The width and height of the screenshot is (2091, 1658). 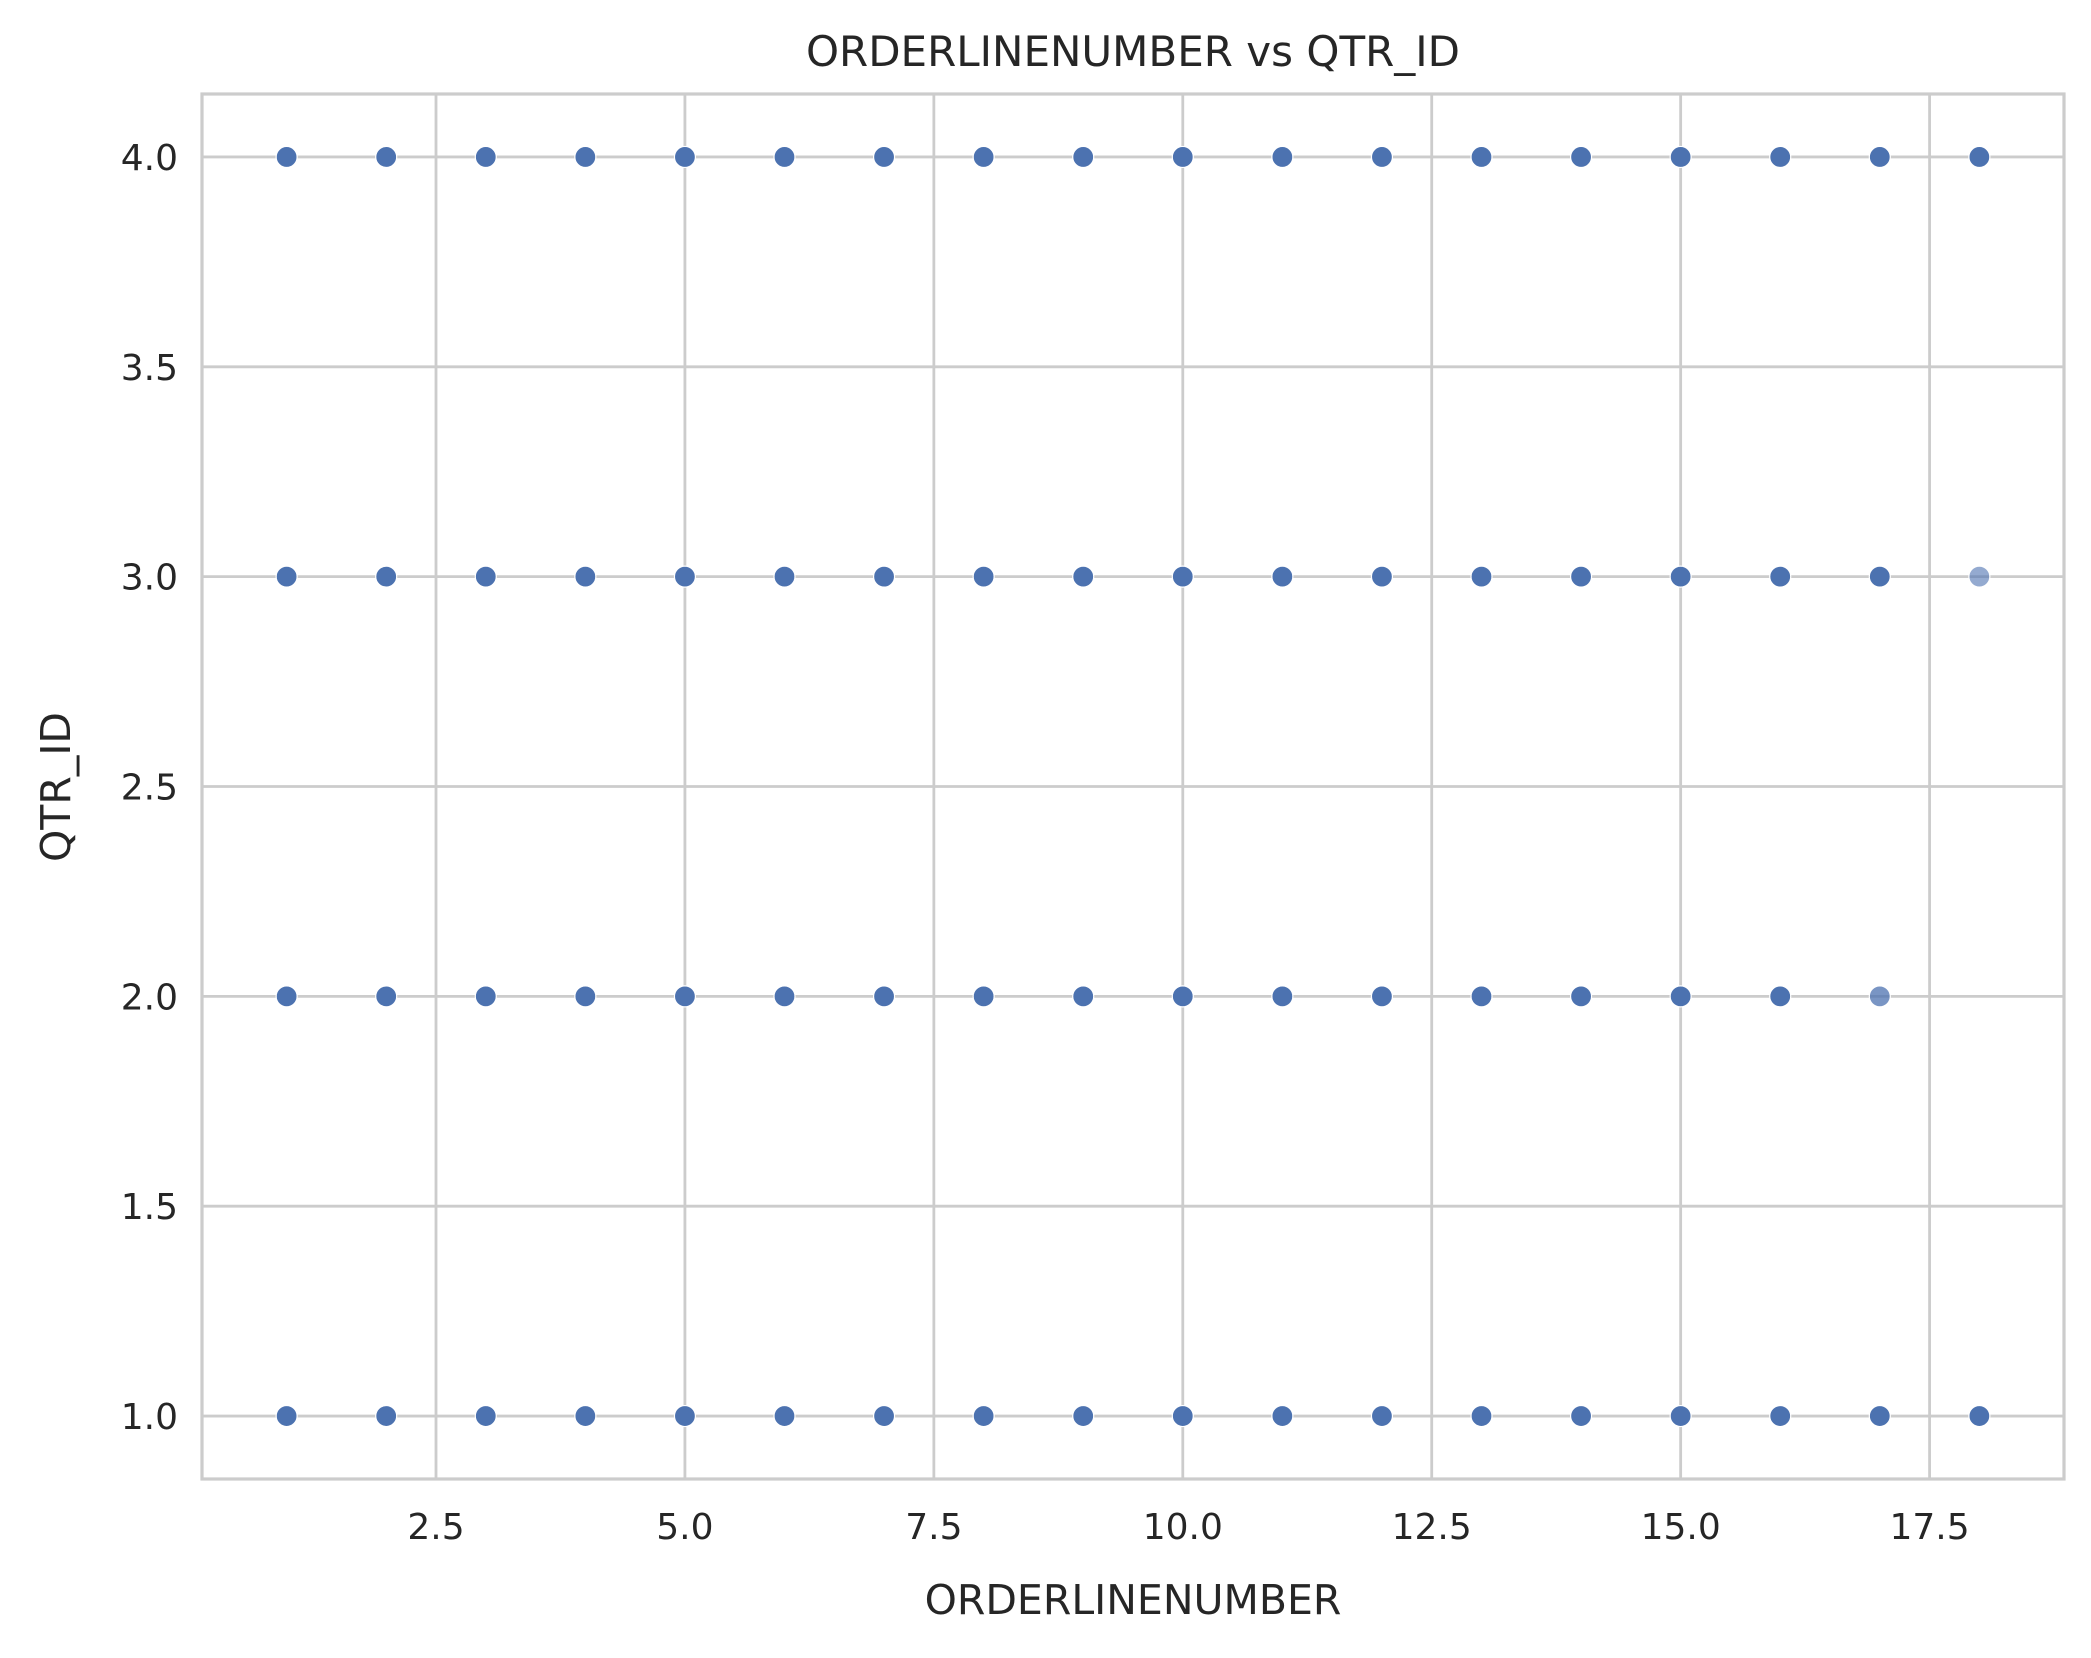 I want to click on x-tick-label: 7.5, so click(x=933, y=1527).